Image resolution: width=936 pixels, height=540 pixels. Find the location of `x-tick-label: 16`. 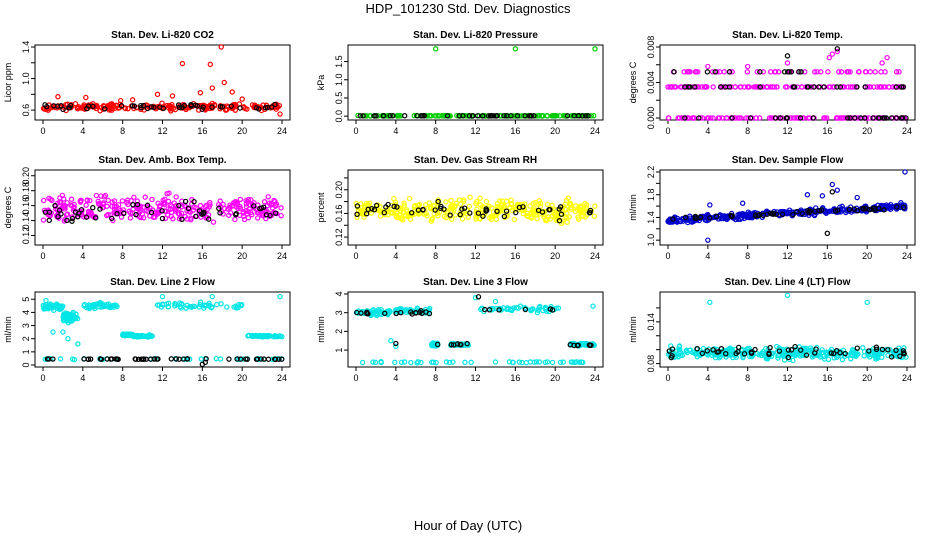

x-tick-label: 16 is located at coordinates (827, 378).